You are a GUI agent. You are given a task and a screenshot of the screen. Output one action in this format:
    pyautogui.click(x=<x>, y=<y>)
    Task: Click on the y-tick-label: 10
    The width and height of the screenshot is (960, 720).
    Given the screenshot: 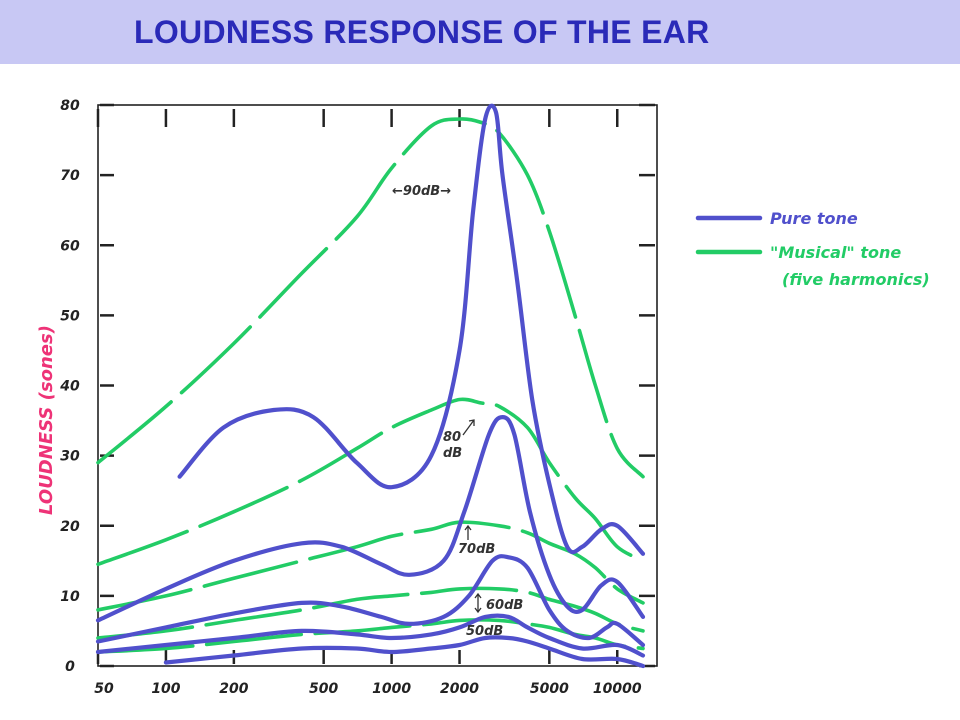 What is the action you would take?
    pyautogui.click(x=70, y=597)
    